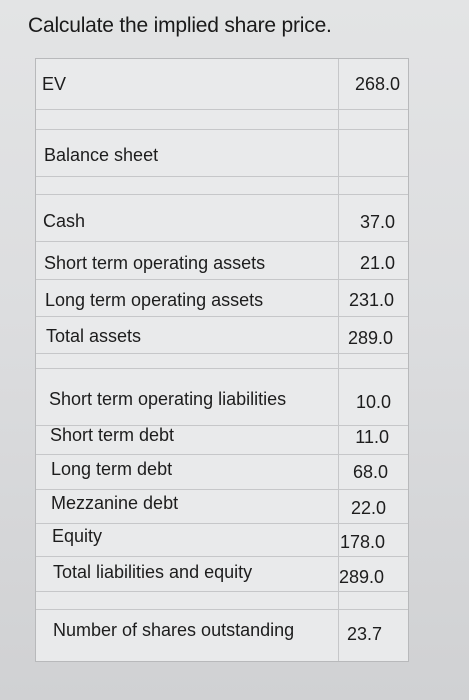  I want to click on asset-value-short-term: 21.0, so click(377, 263).